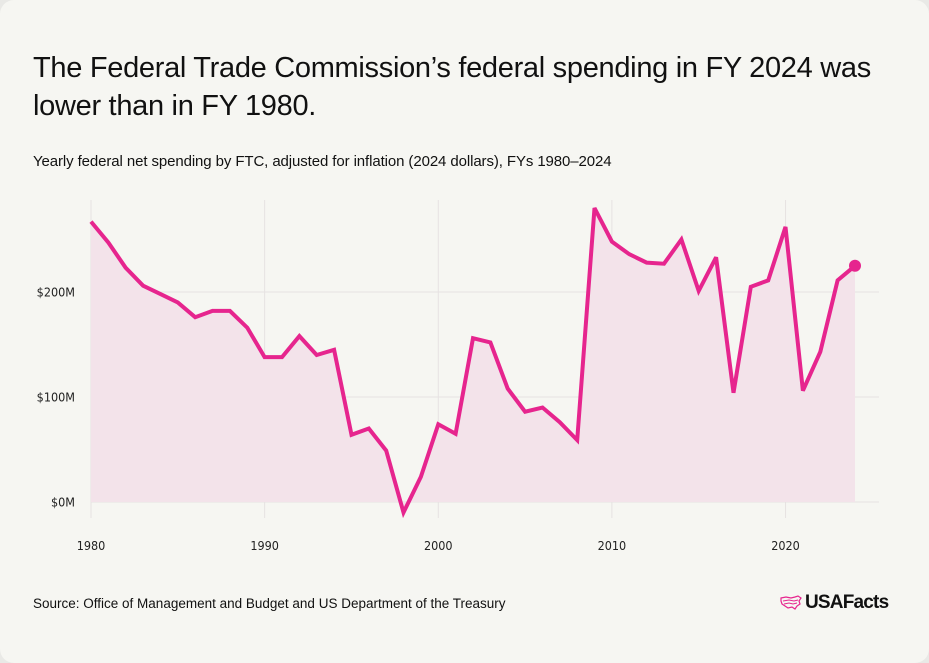 The width and height of the screenshot is (929, 663). I want to click on last-point-marker, so click(855, 265).